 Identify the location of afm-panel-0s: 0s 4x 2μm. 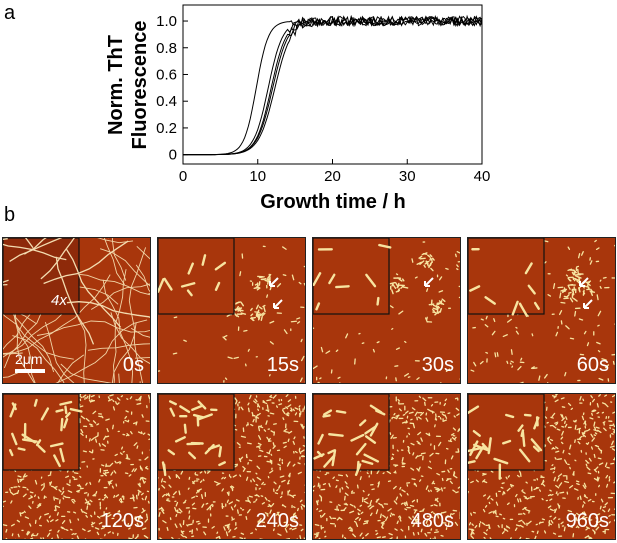
(76, 310).